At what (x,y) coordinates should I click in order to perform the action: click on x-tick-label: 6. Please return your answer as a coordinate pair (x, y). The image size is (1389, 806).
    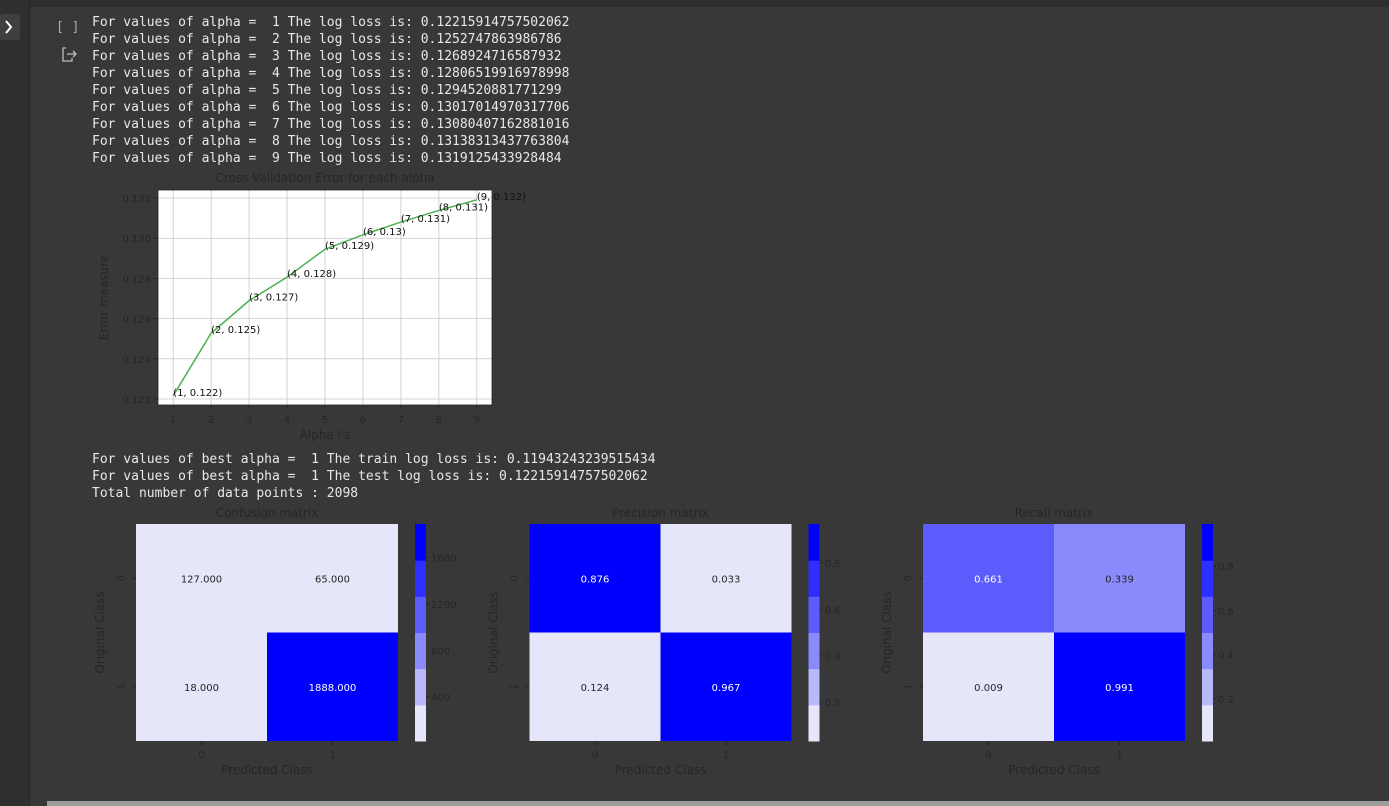
    Looking at the image, I should click on (363, 420).